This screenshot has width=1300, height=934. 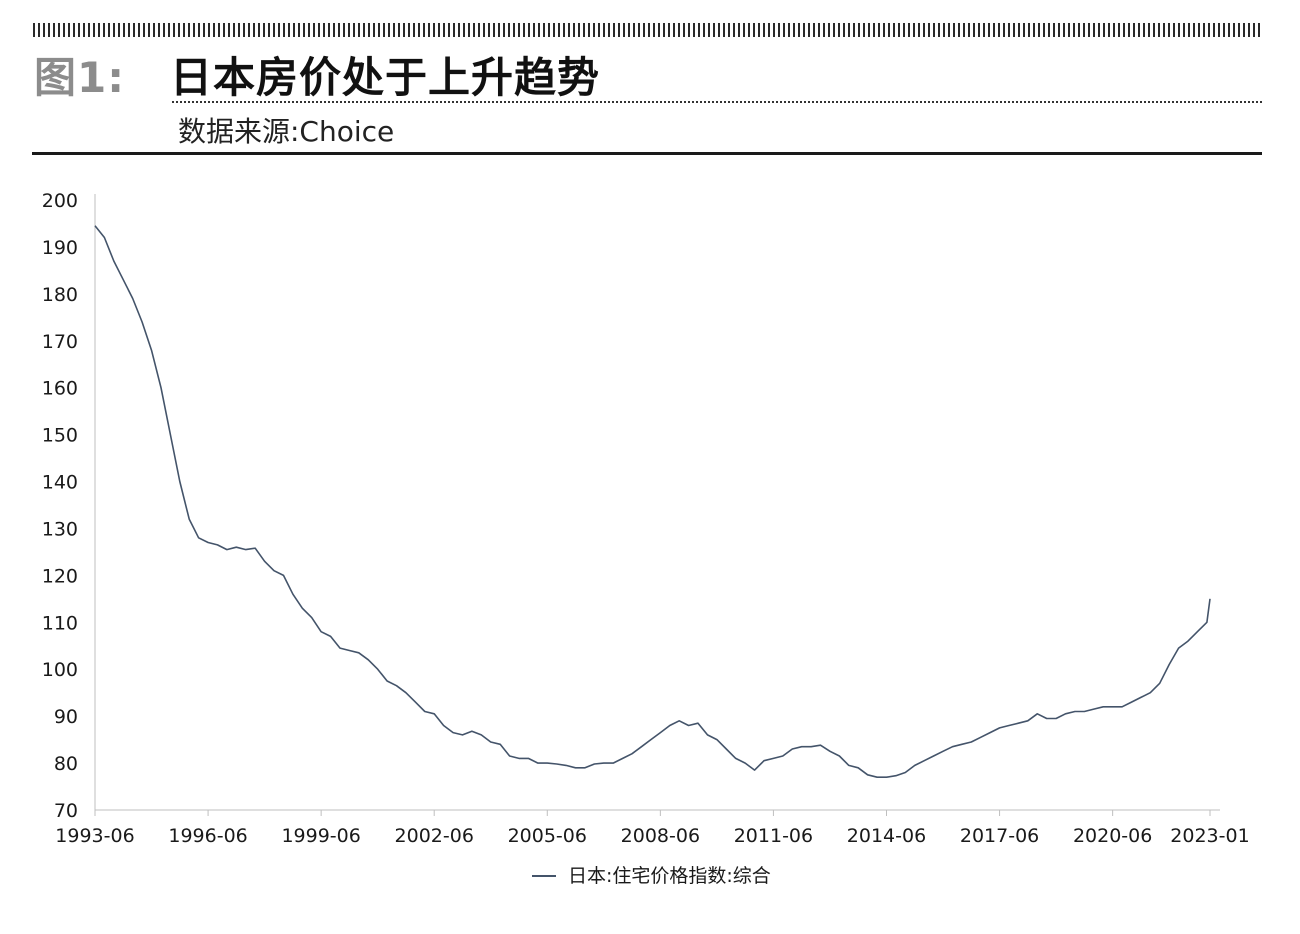 What do you see at coordinates (60, 483) in the screenshot?
I see `y-tick-label: 140` at bounding box center [60, 483].